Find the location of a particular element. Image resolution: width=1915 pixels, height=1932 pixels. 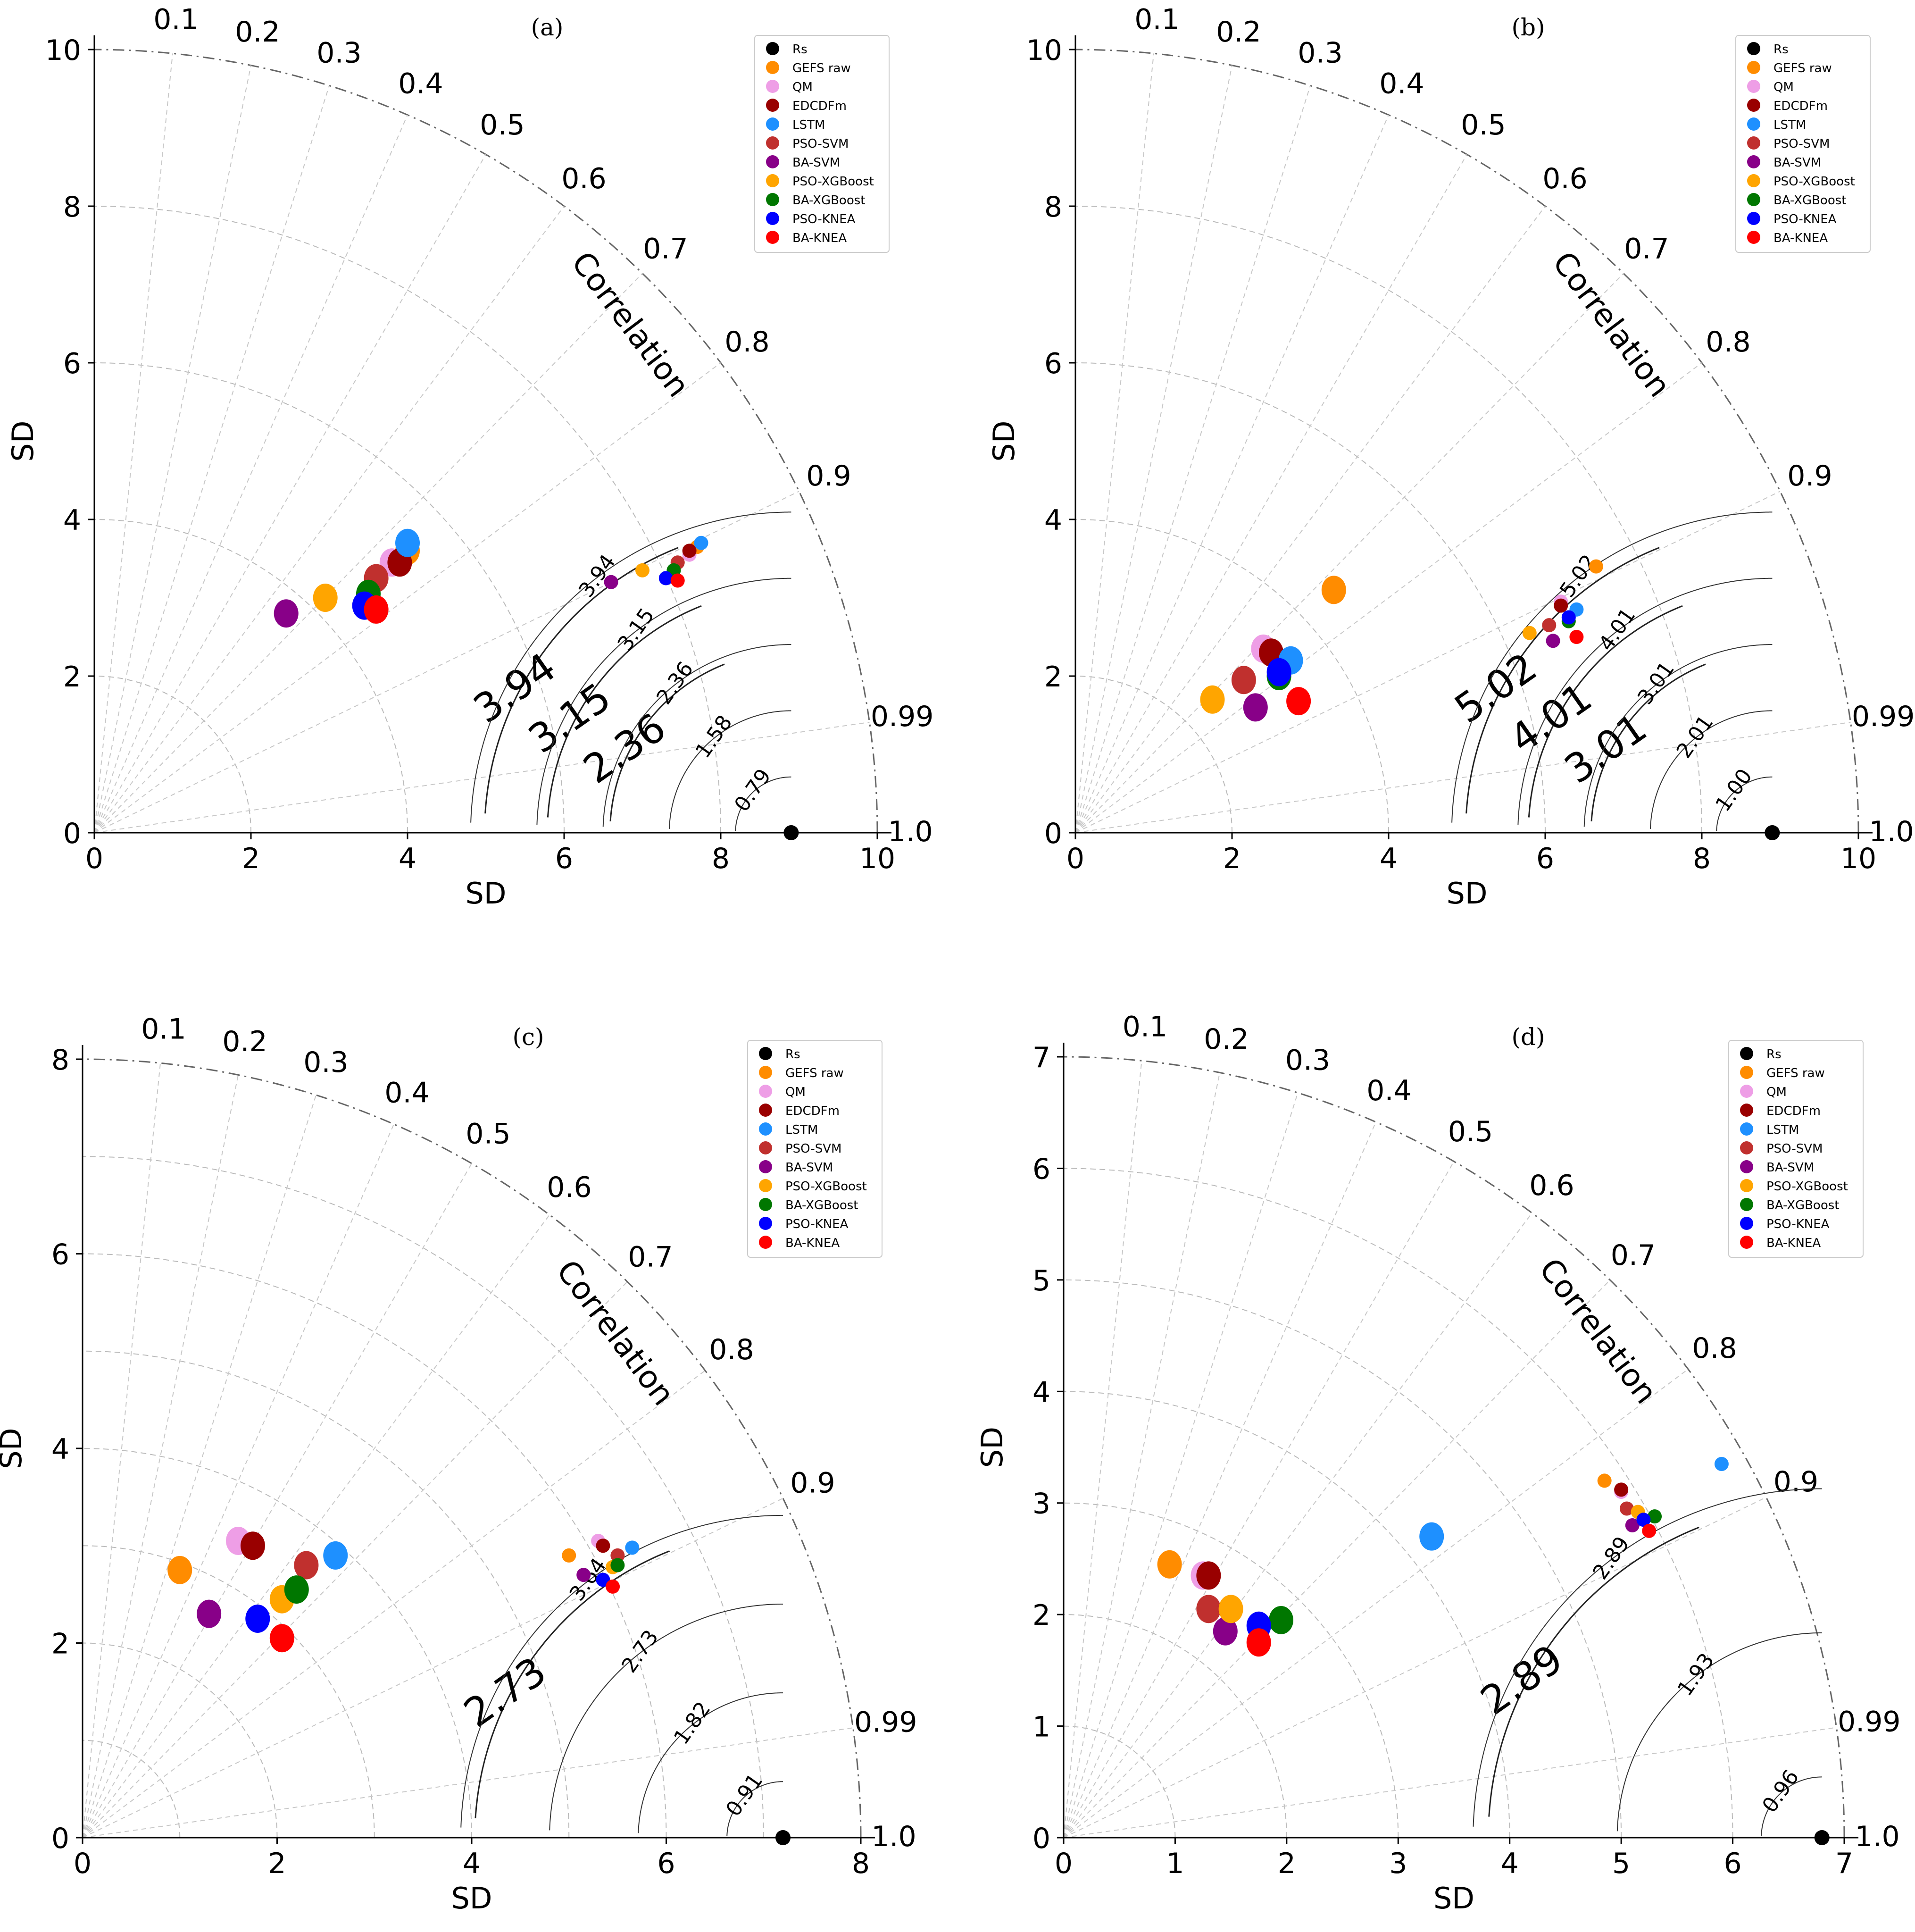

panel-label: (d) is located at coordinates (1528, 1037).